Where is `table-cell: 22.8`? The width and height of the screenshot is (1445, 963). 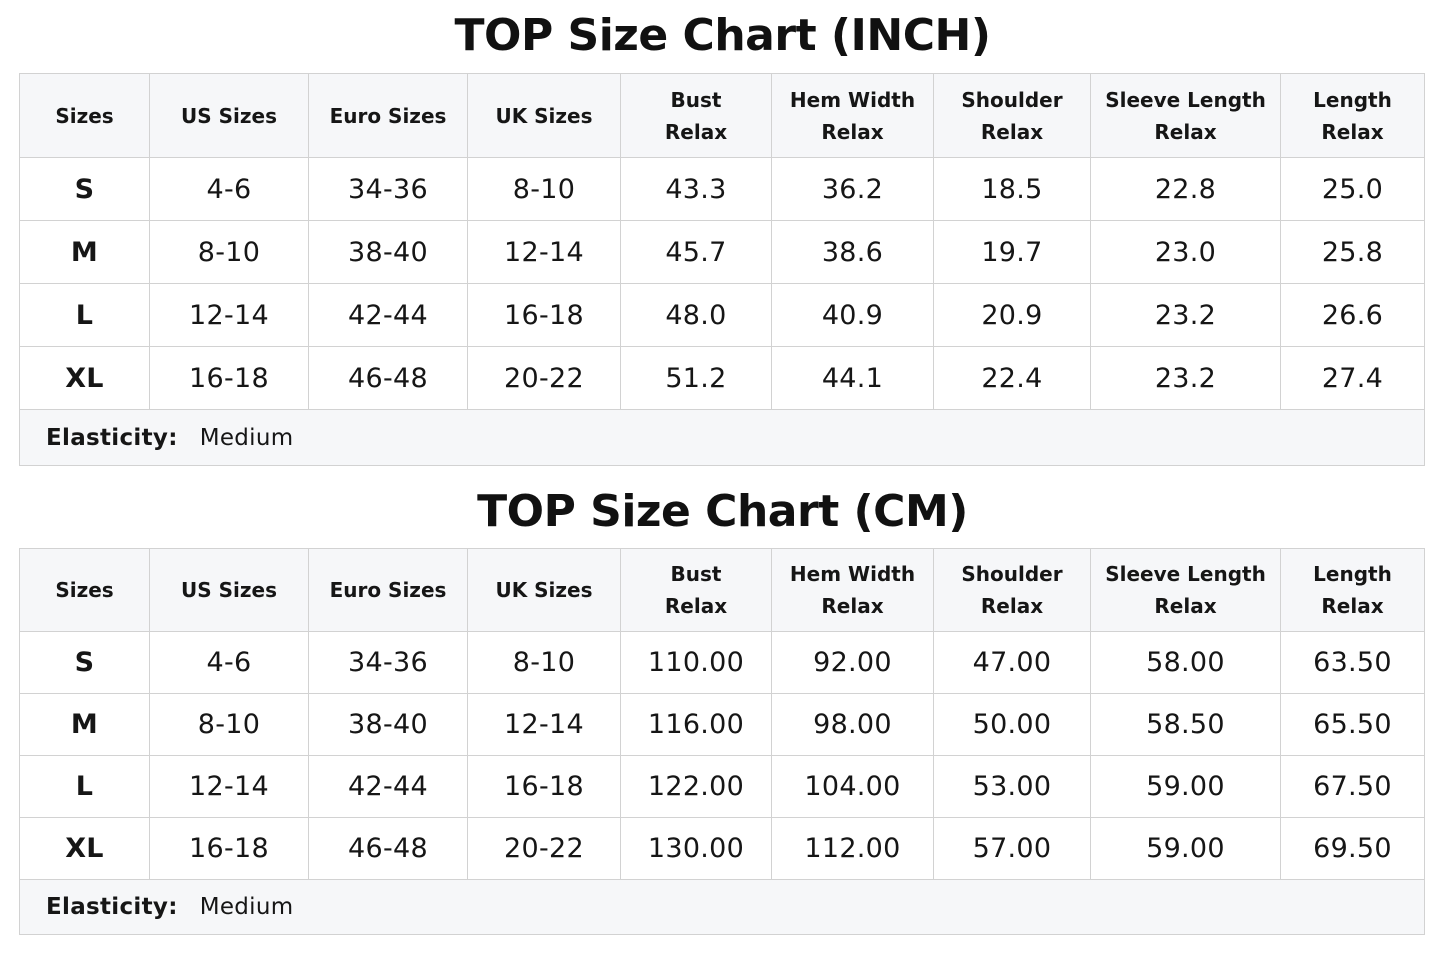 table-cell: 22.8 is located at coordinates (1185, 189).